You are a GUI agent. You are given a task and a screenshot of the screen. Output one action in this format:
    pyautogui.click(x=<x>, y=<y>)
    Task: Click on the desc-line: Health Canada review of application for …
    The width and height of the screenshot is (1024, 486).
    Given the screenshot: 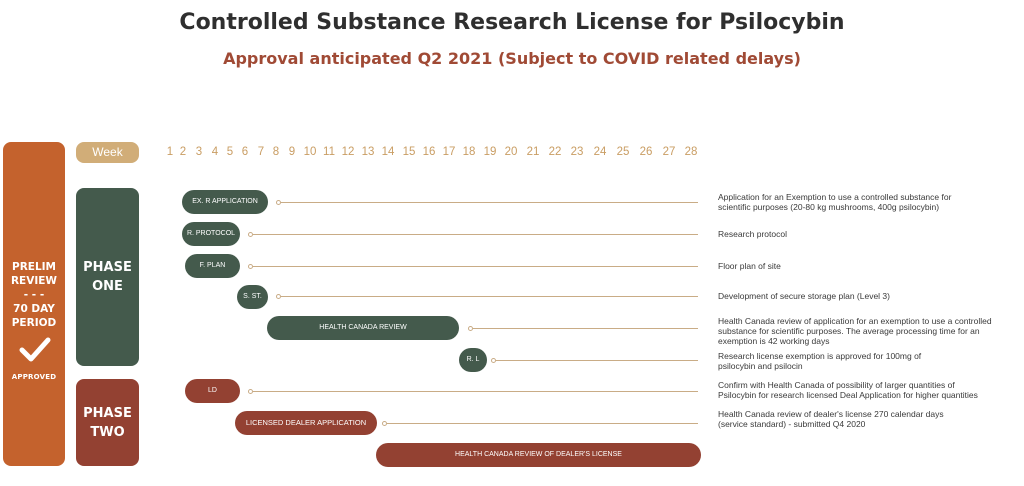 What is the action you would take?
    pyautogui.click(x=855, y=321)
    